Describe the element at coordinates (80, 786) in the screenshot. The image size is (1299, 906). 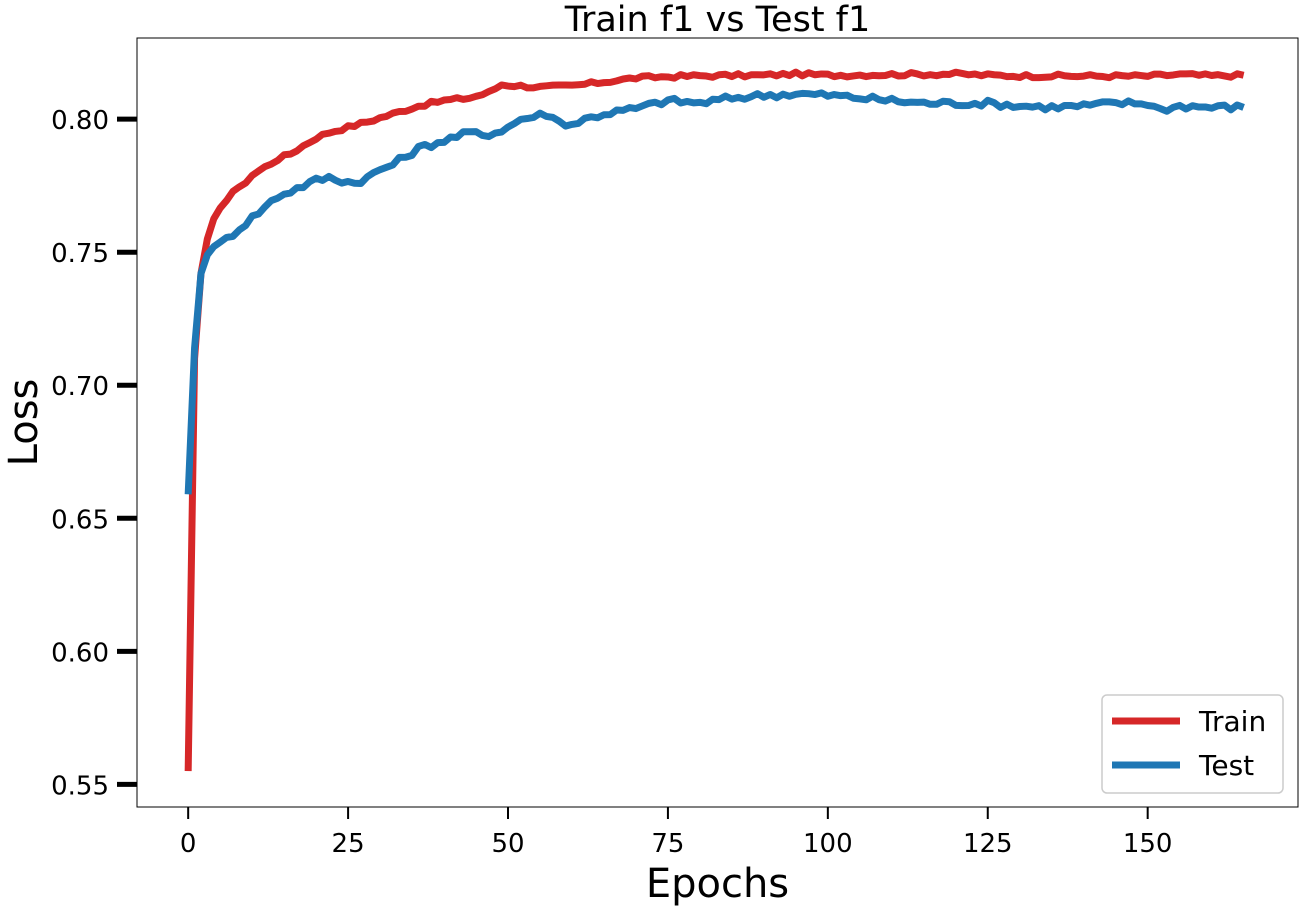
I see `y-tick-label: 0.55` at that location.